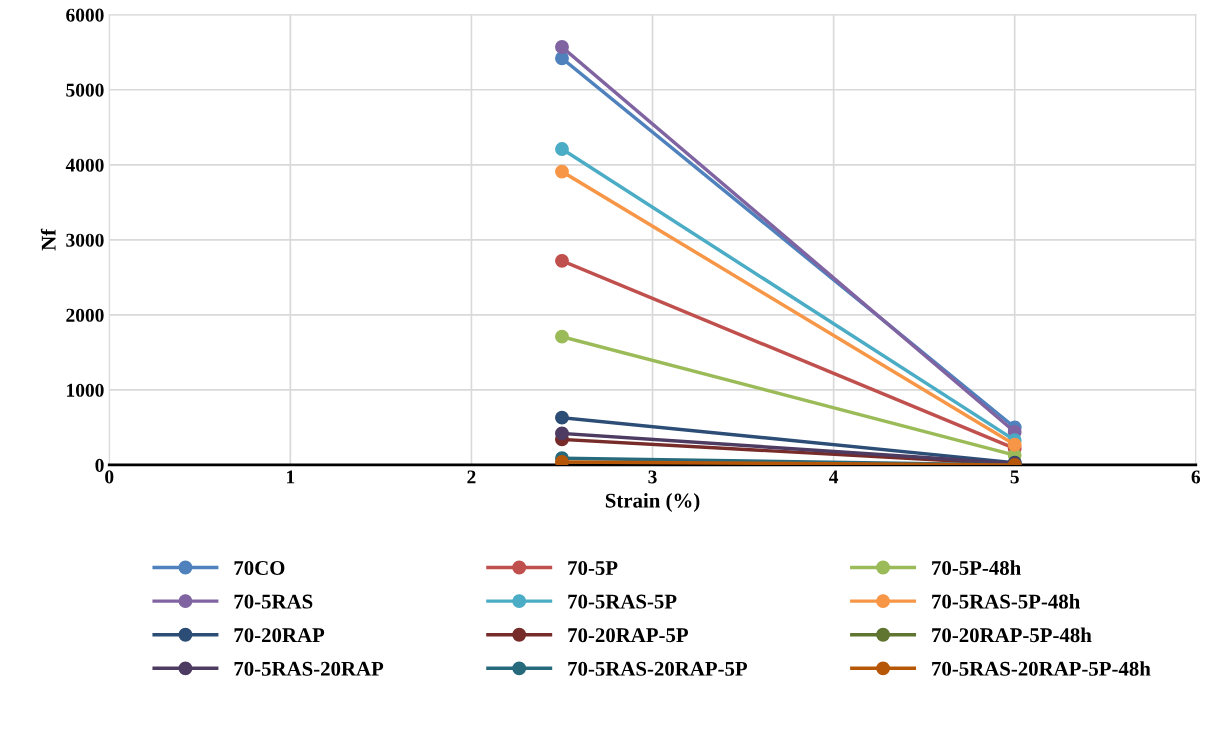 This screenshot has height=738, width=1214. What do you see at coordinates (109, 477) in the screenshot?
I see `x-tick-label: 0` at bounding box center [109, 477].